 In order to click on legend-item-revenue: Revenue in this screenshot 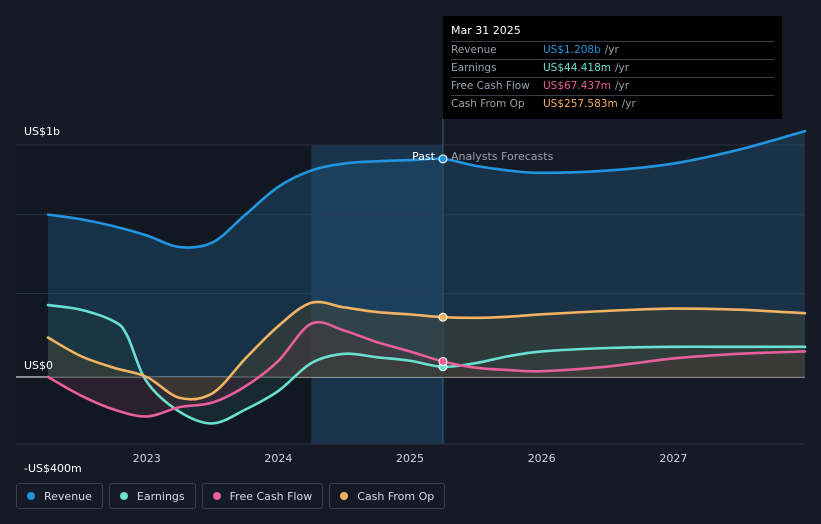, I will do `click(59, 496)`.